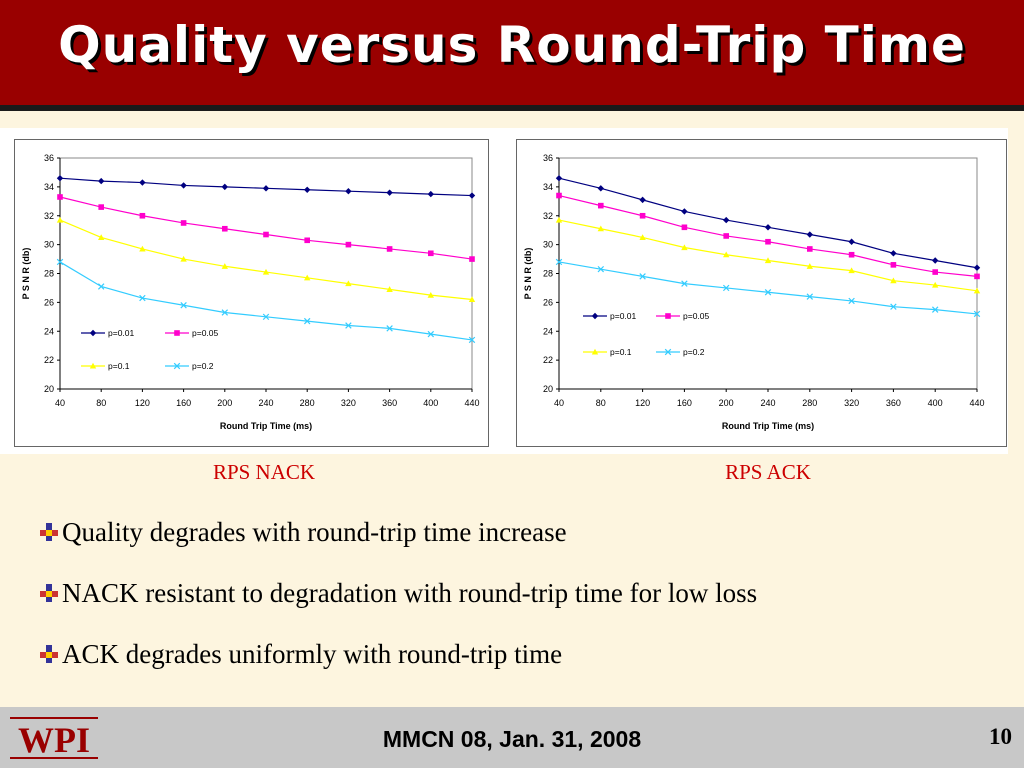 Image resolution: width=1024 pixels, height=768 pixels. What do you see at coordinates (49, 360) in the screenshot?
I see `y-tick-label: 22` at bounding box center [49, 360].